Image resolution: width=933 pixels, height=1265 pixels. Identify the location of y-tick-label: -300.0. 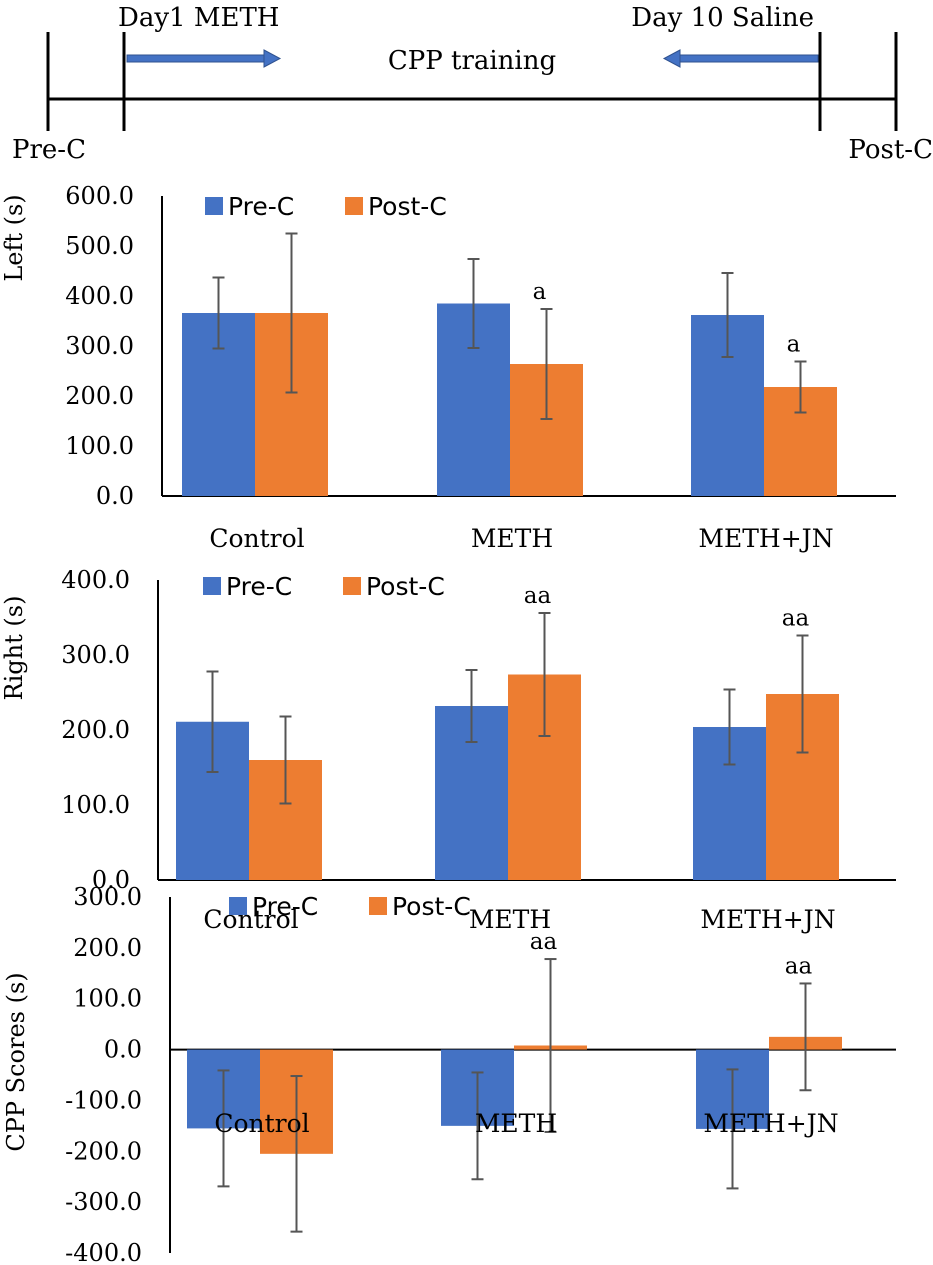
(103, 1202).